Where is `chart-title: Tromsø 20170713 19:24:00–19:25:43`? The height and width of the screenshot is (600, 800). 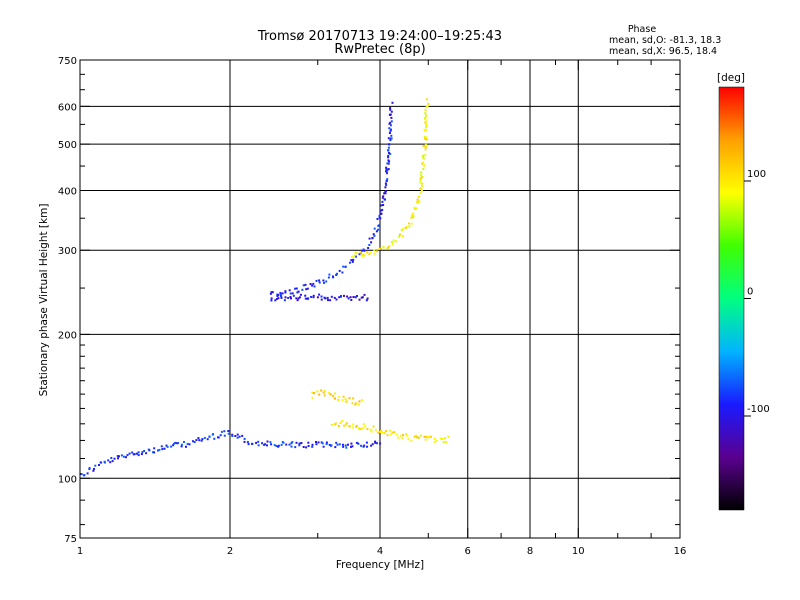
chart-title: Tromsø 20170713 19:24:00–19:25:43 is located at coordinates (379, 36).